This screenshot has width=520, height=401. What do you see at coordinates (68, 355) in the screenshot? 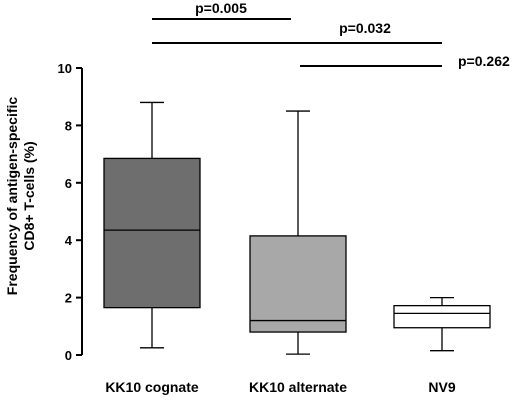
I see `y-tick-label: 0` at bounding box center [68, 355].